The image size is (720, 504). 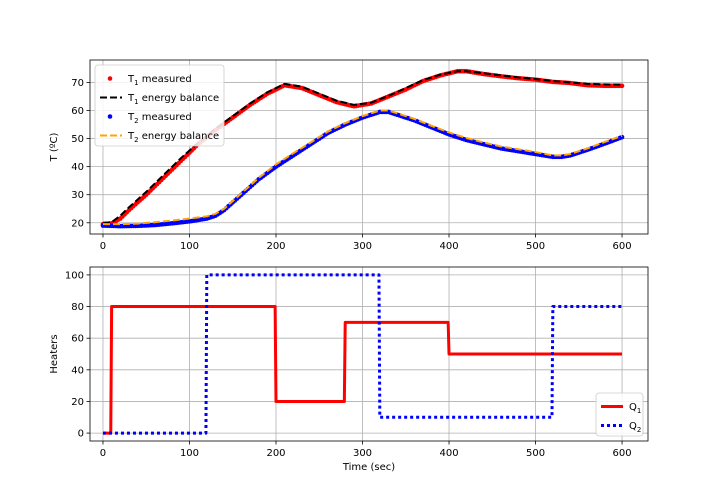 What do you see at coordinates (110, 78) in the screenshot?
I see `legend-marker-t1-measured` at bounding box center [110, 78].